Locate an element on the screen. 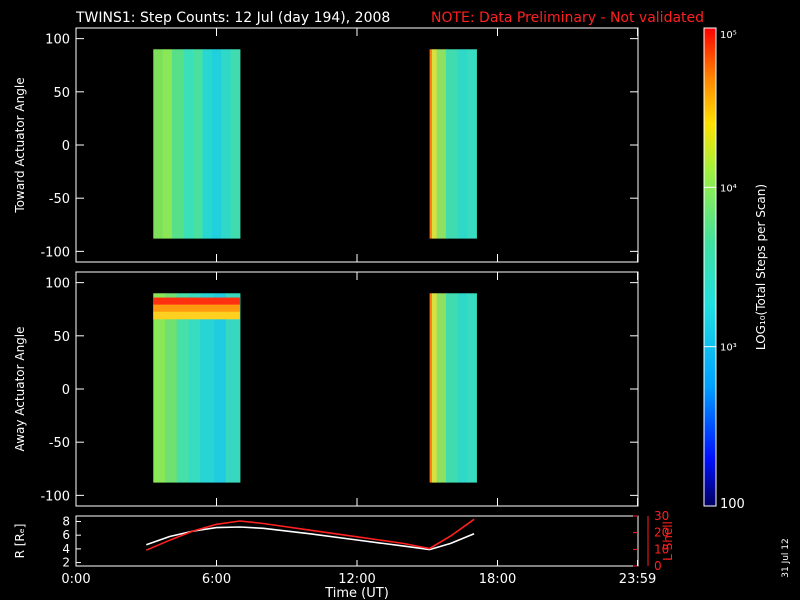 This screenshot has width=800, height=600. y-axis-label: R [Rₑ] is located at coordinates (20, 541).